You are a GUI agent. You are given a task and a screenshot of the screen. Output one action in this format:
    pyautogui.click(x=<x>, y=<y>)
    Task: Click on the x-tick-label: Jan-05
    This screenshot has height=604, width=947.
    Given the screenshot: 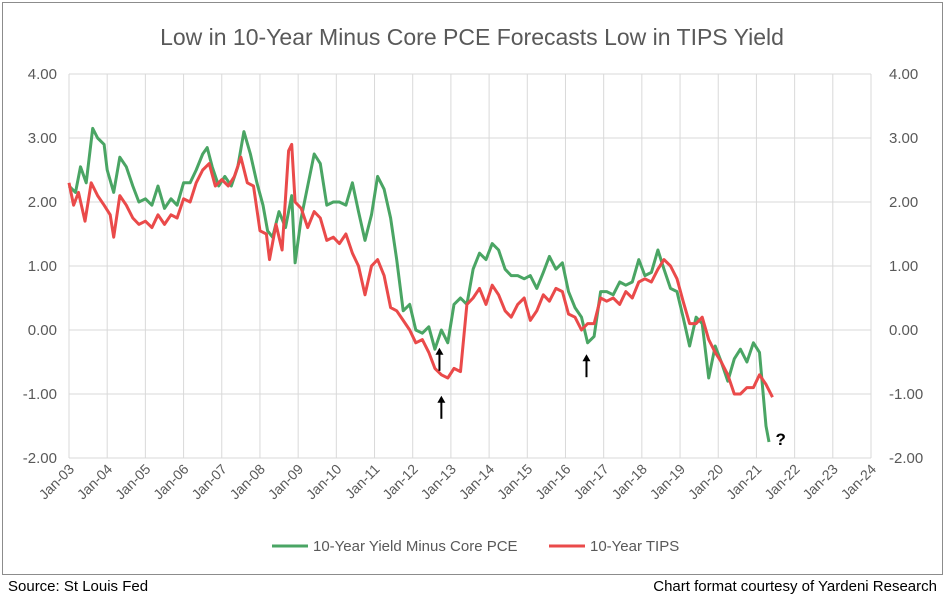 What is the action you would take?
    pyautogui.click(x=133, y=482)
    